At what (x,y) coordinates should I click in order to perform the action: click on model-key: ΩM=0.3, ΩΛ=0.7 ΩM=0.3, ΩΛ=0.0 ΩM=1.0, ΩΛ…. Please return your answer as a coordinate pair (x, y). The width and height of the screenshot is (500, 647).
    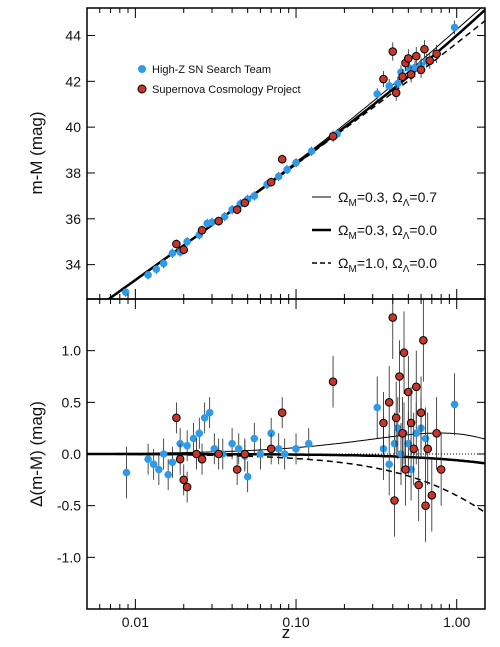
    Looking at the image, I should click on (374, 232).